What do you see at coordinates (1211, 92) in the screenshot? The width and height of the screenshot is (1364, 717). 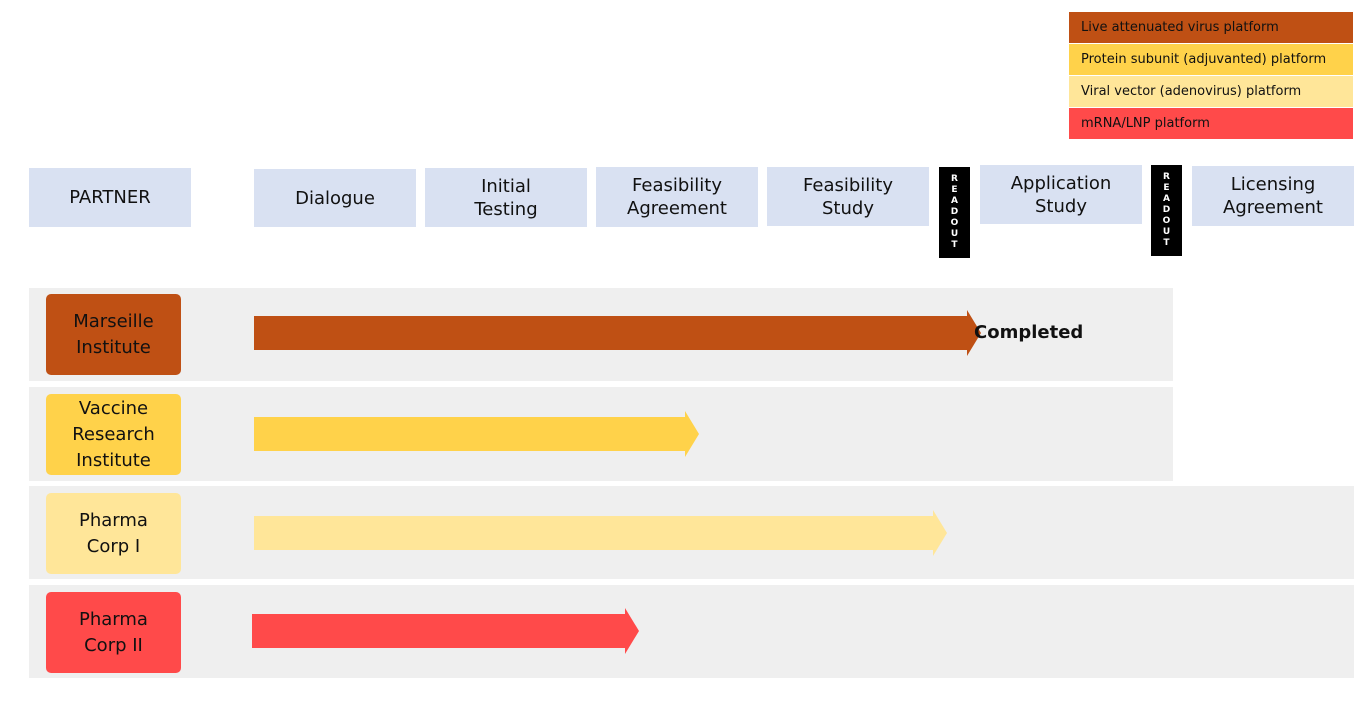 I see `legend-item-viral-vector: Viral vector (adenovirus) platform` at bounding box center [1211, 92].